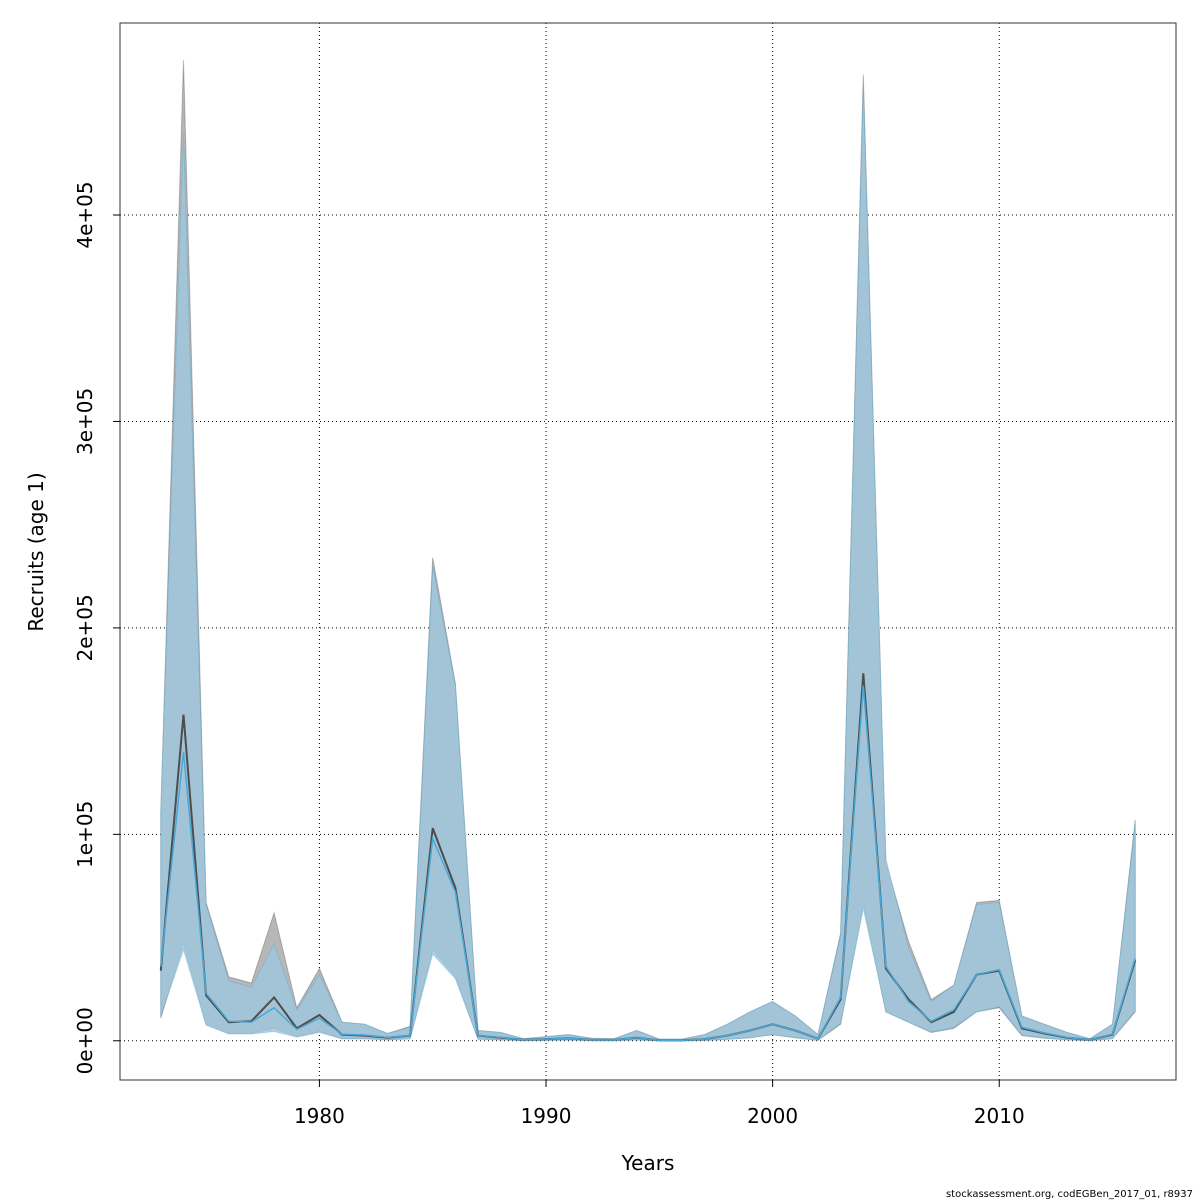  What do you see at coordinates (648, 1163) in the screenshot?
I see `x-axis-title: Years` at bounding box center [648, 1163].